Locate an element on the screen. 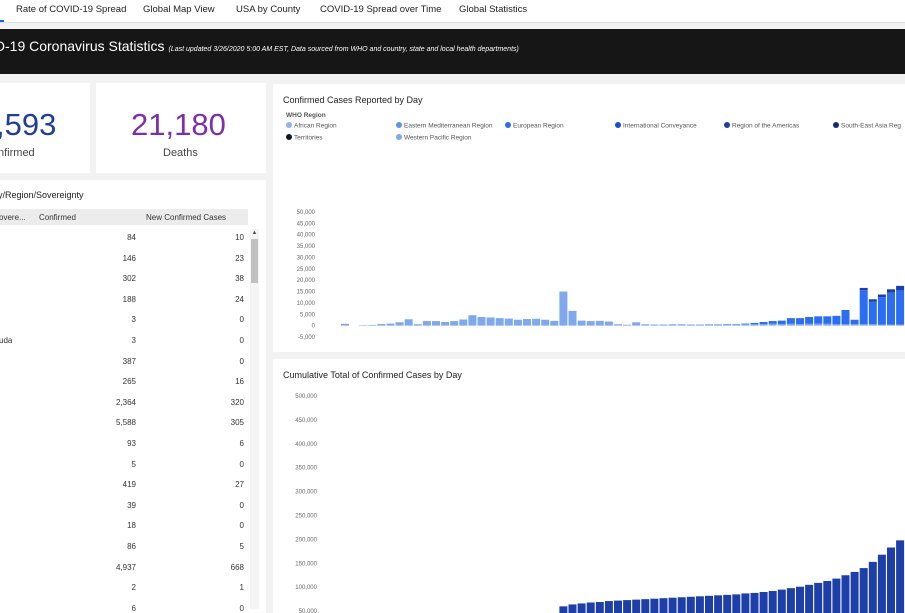  legend-item-south-east-asia: South-East Asia Reg is located at coordinates (867, 126).